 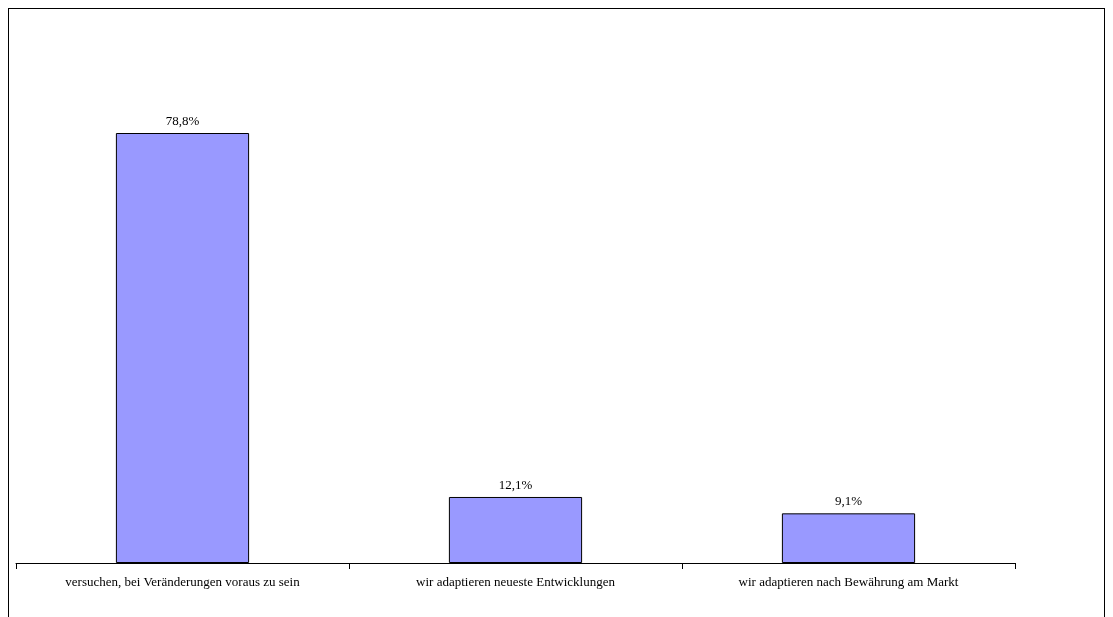 I want to click on data-label: 9,1%, so click(x=848, y=501).